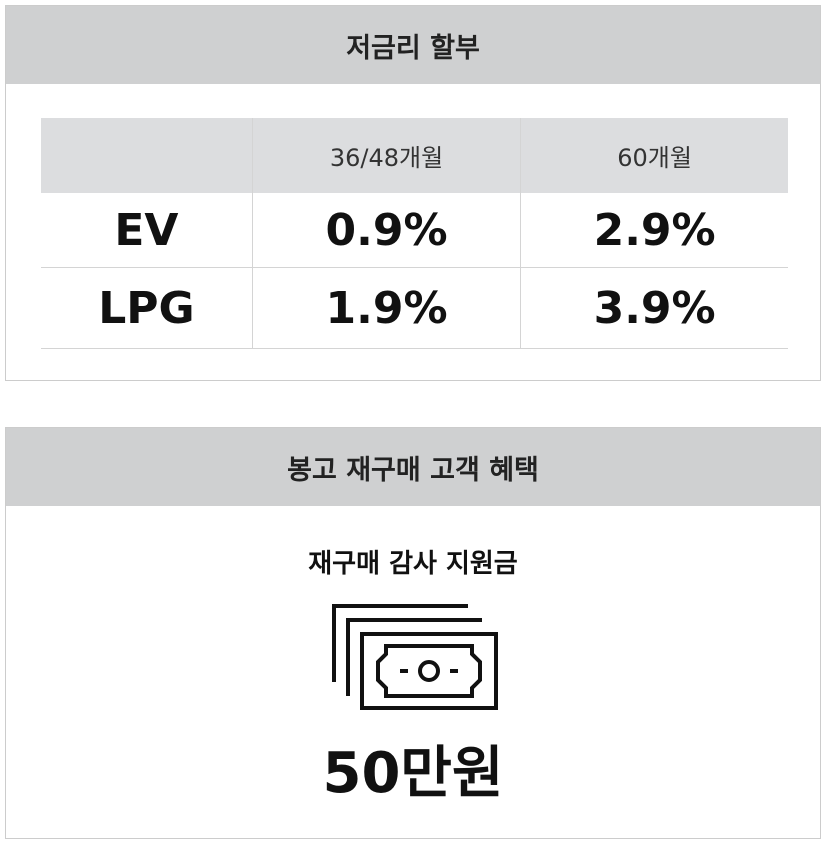 The height and width of the screenshot is (842, 832). Describe the element at coordinates (654, 308) in the screenshot. I see `rate-cell: 3.9%` at that location.